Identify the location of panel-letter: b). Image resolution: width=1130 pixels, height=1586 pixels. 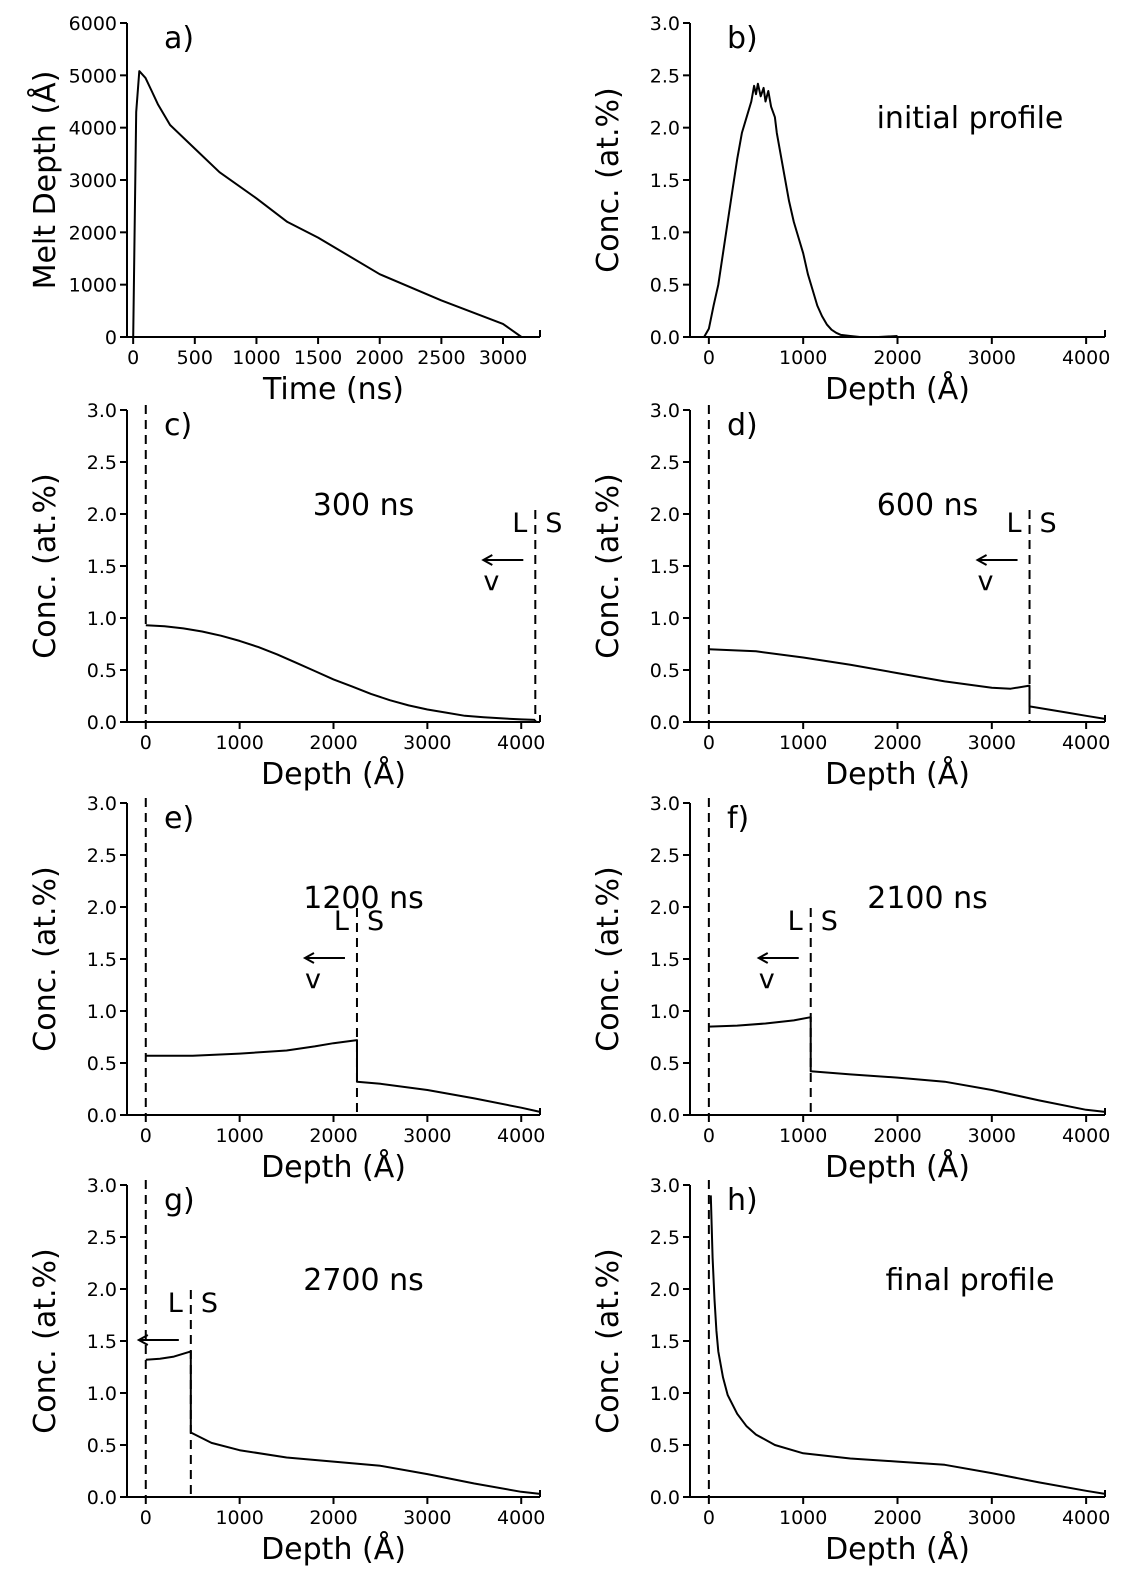
(742, 38).